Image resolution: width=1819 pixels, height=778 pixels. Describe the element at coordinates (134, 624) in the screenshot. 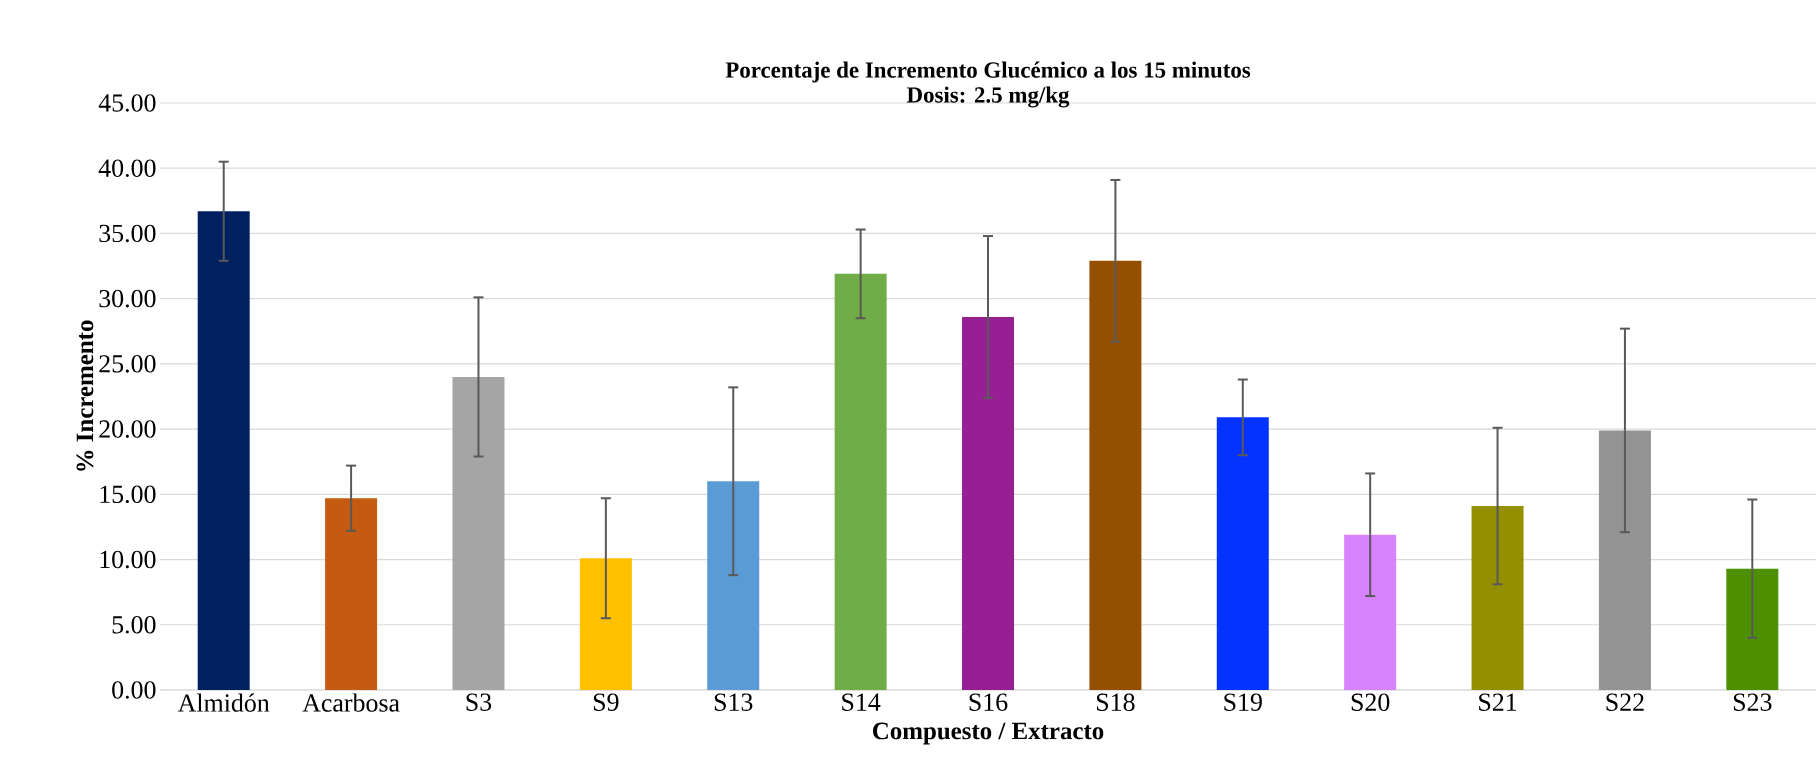

I see `y-tick-label: 5.00` at that location.